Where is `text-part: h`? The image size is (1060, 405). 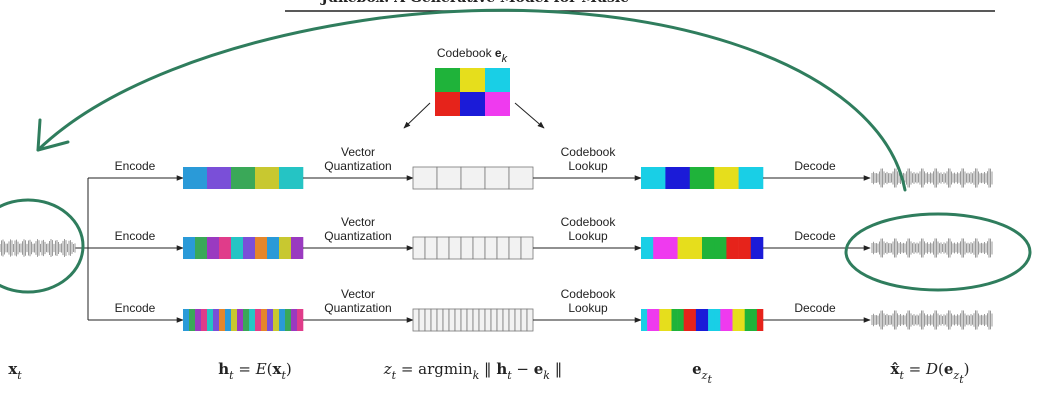
text-part: h is located at coordinates (223, 369).